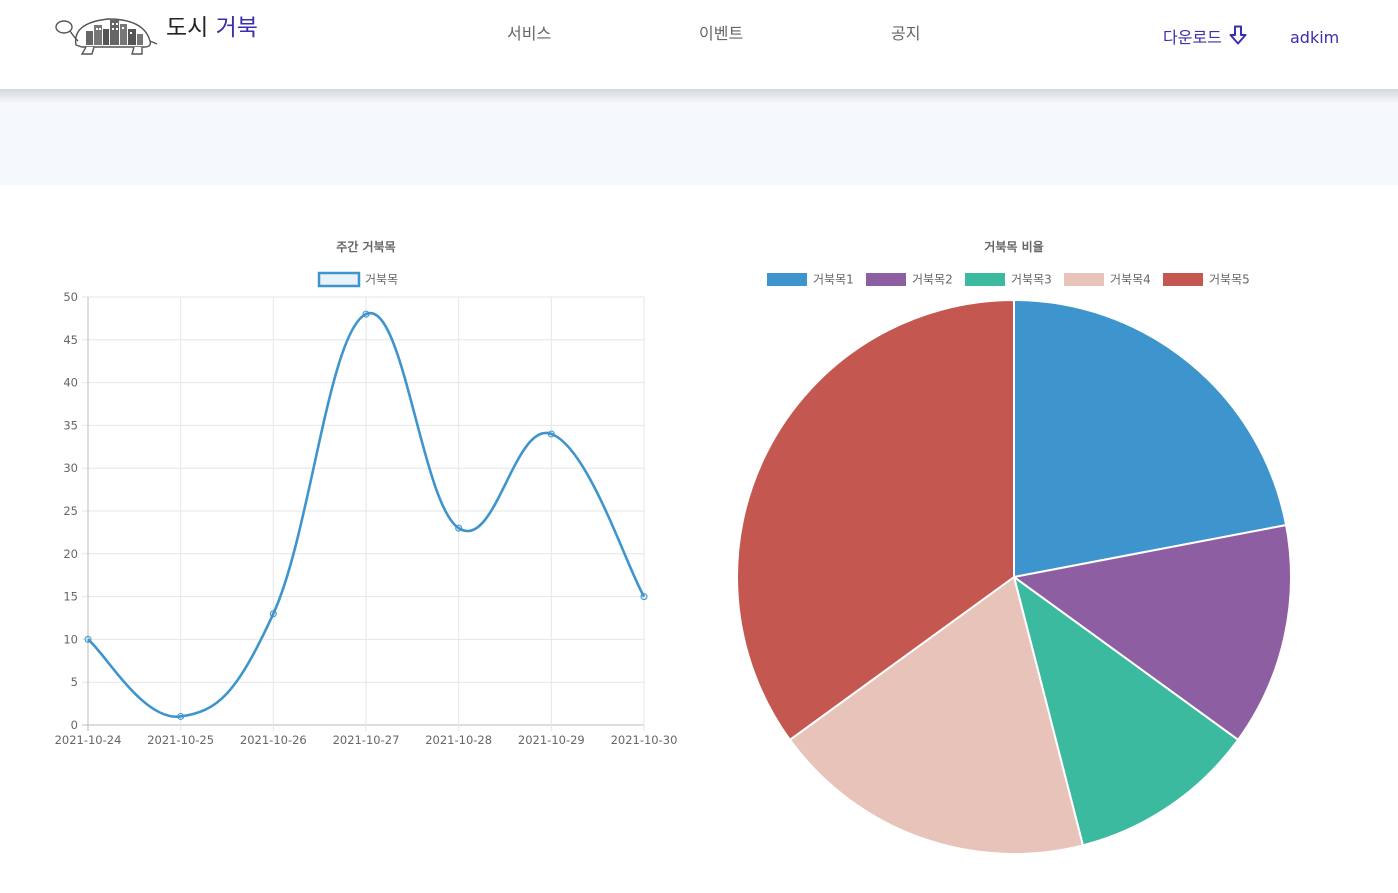  What do you see at coordinates (1229, 280) in the screenshot?
I see `pie-legend-label: 거북목5` at bounding box center [1229, 280].